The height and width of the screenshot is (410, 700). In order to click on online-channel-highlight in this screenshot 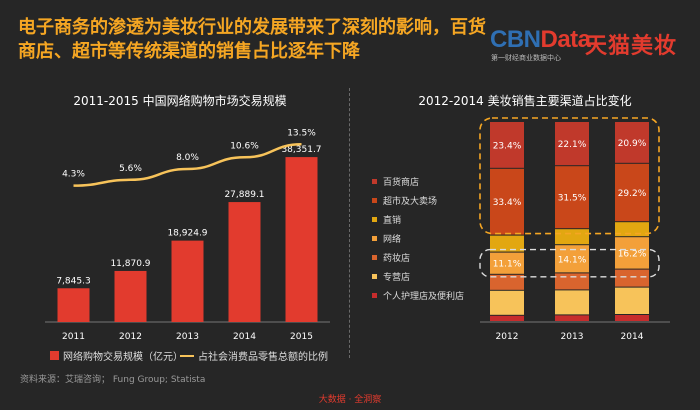, I will do `click(569, 263)`.